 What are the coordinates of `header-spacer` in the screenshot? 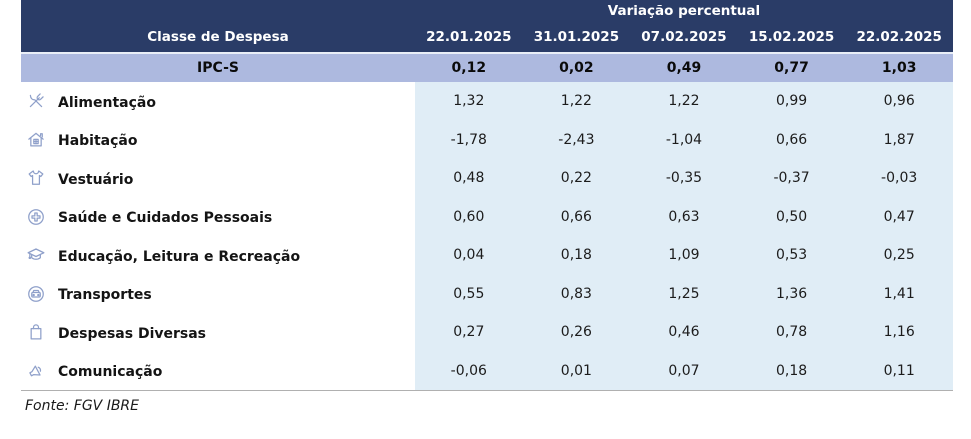 It's located at (218, 11).